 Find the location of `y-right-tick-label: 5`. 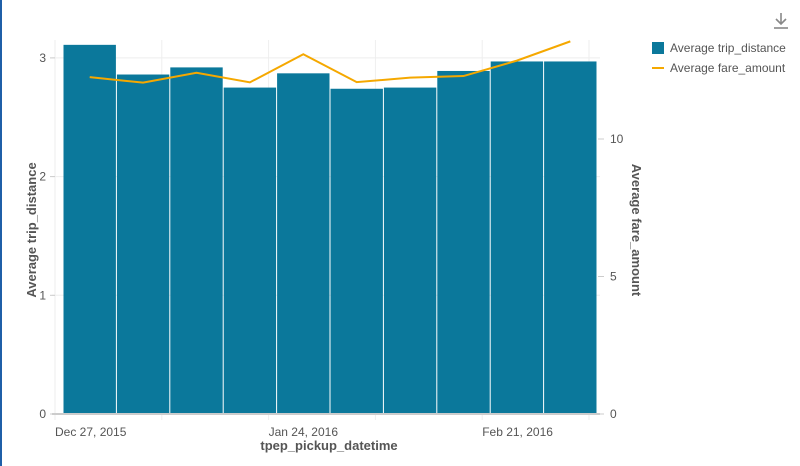

y-right-tick-label: 5 is located at coordinates (613, 277).